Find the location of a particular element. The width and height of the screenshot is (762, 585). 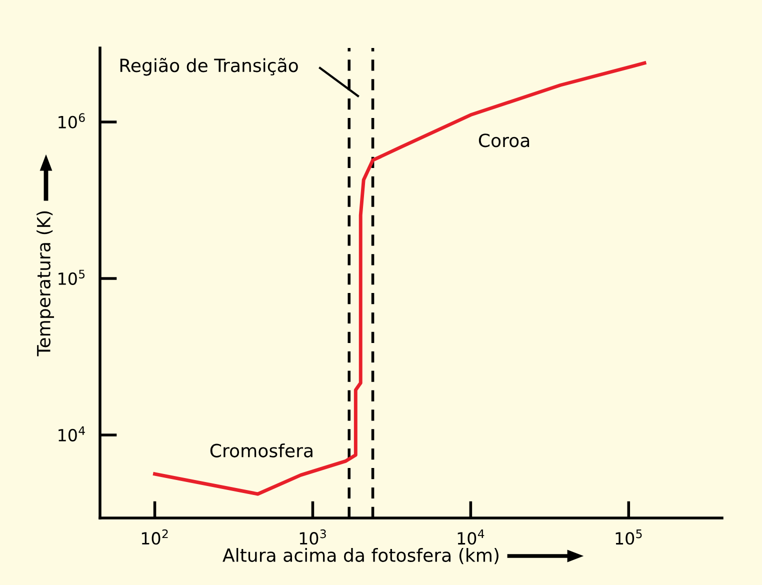

x-tick-label: 10$^{5}$ is located at coordinates (629, 537).